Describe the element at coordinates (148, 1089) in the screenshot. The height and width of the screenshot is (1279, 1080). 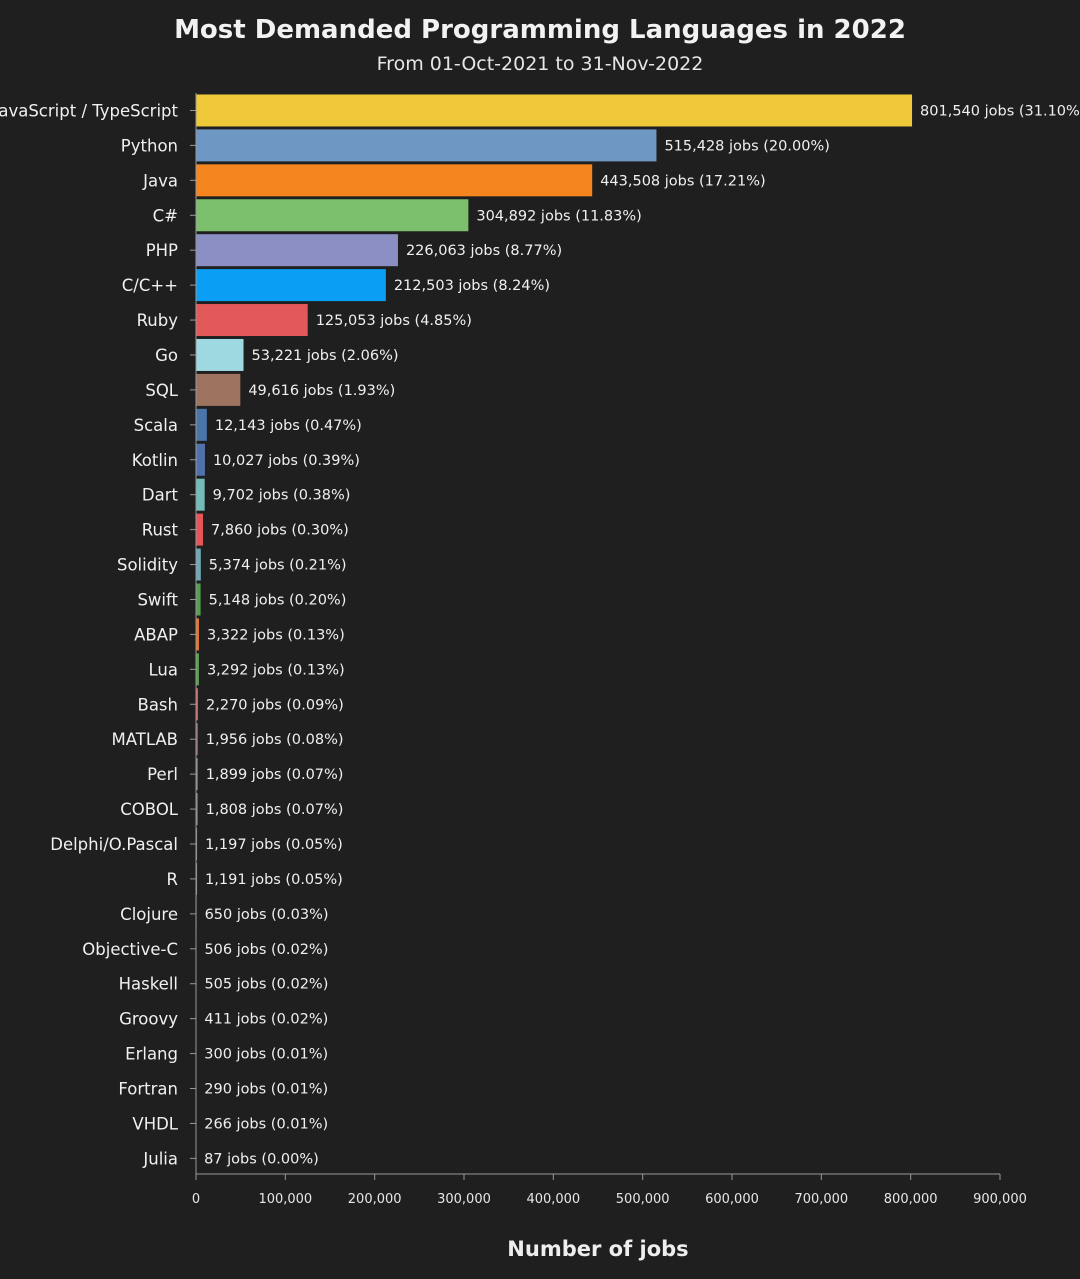
I see `category-label-28: Fortran` at that location.